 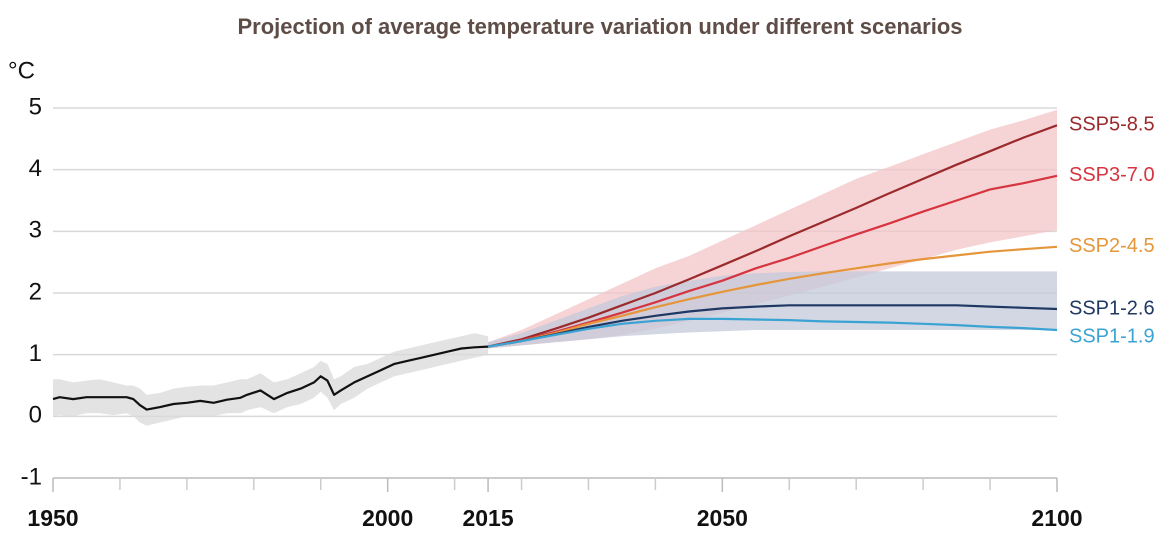 I want to click on labels: SSP5-8.5 SSP3-7.0 SSP2-4.5 SSP1-2.6 SSP1-1.9, so click(x=1112, y=231).